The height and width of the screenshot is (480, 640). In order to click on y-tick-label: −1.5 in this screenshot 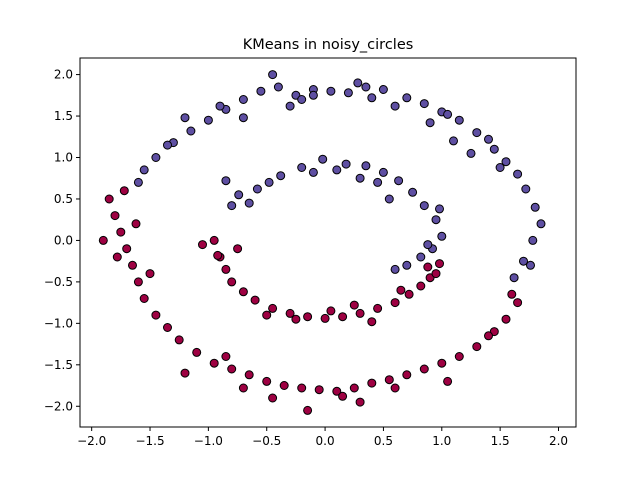, I will do `click(58, 365)`.